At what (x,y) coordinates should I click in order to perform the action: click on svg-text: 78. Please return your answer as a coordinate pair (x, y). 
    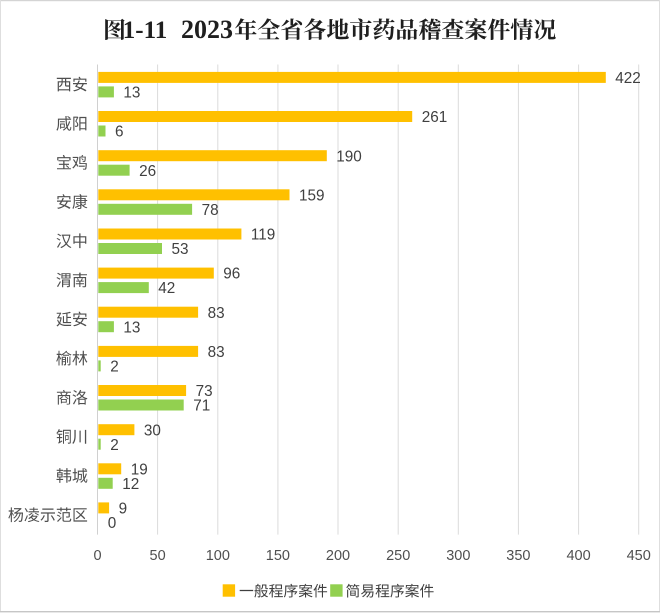
    Looking at the image, I should click on (210, 210).